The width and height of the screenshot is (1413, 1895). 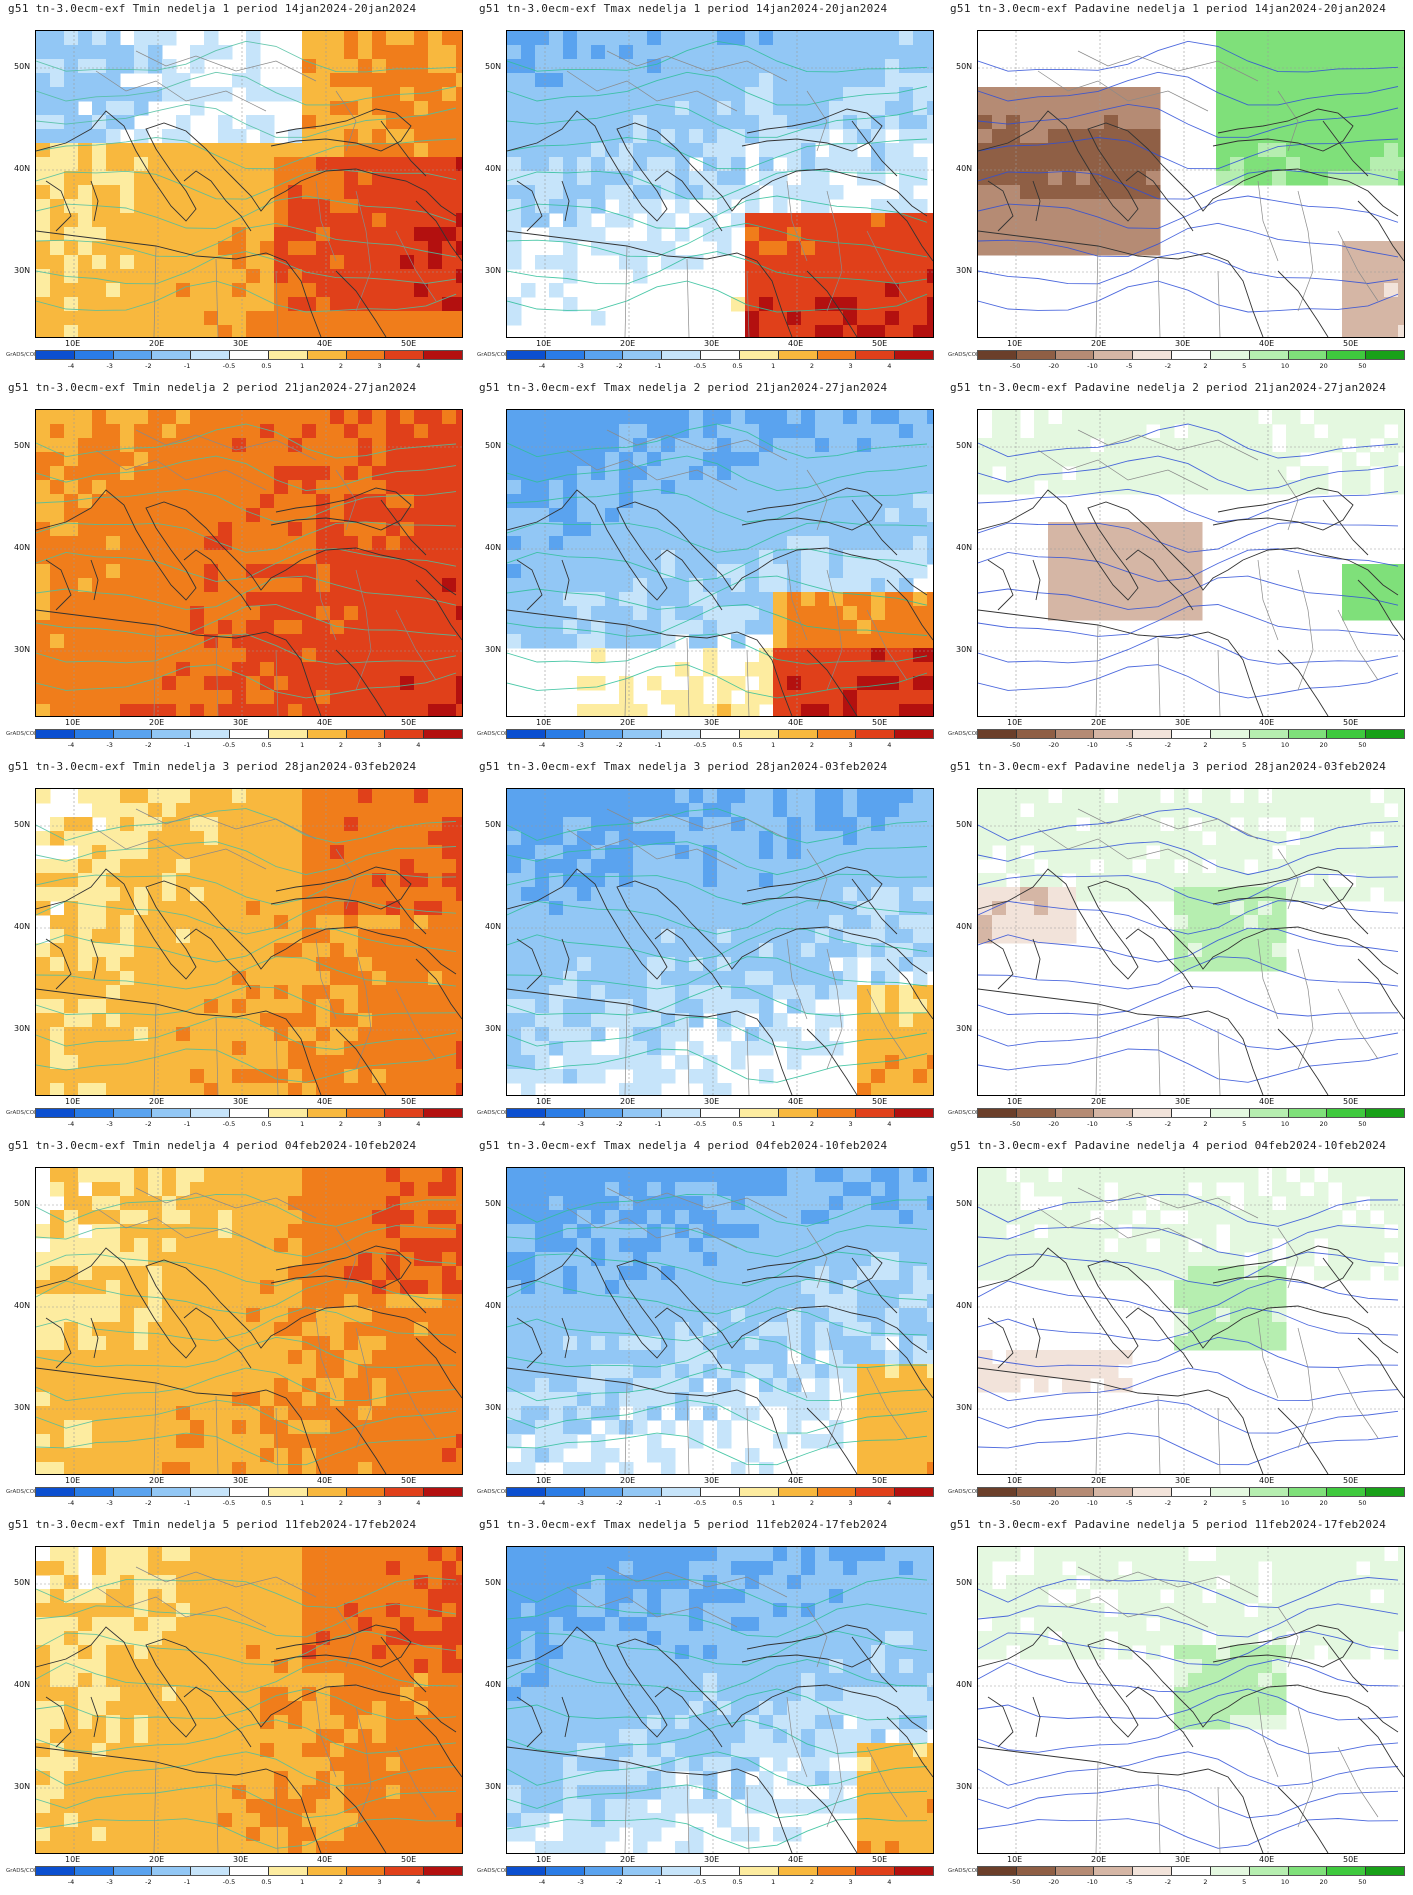 What do you see at coordinates (1015, 1503) in the screenshot?
I see `colorbar-label: -50` at bounding box center [1015, 1503].